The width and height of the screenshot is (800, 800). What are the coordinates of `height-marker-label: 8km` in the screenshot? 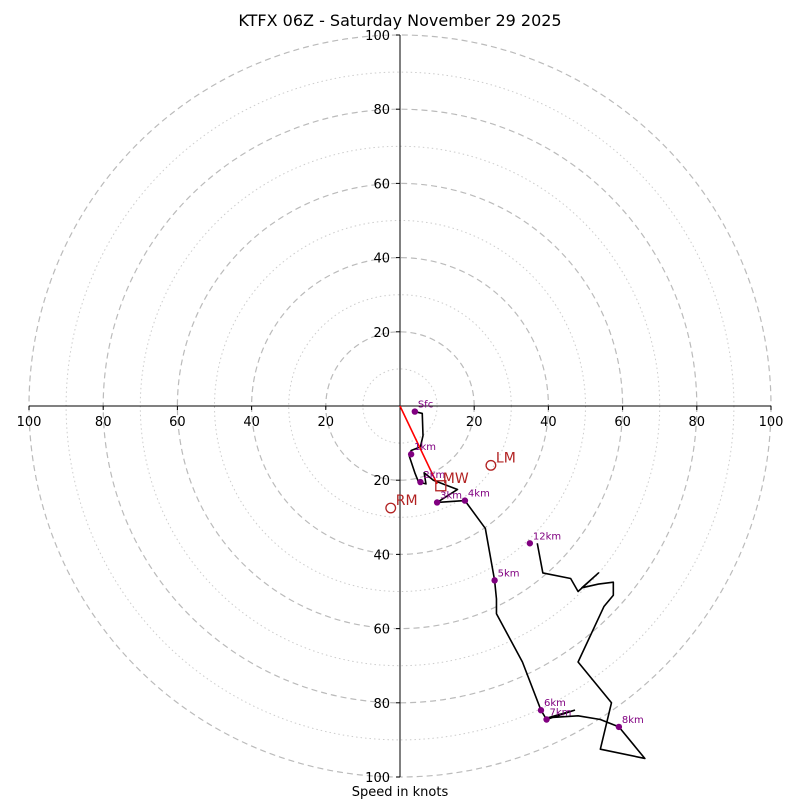 It's located at (633, 720).